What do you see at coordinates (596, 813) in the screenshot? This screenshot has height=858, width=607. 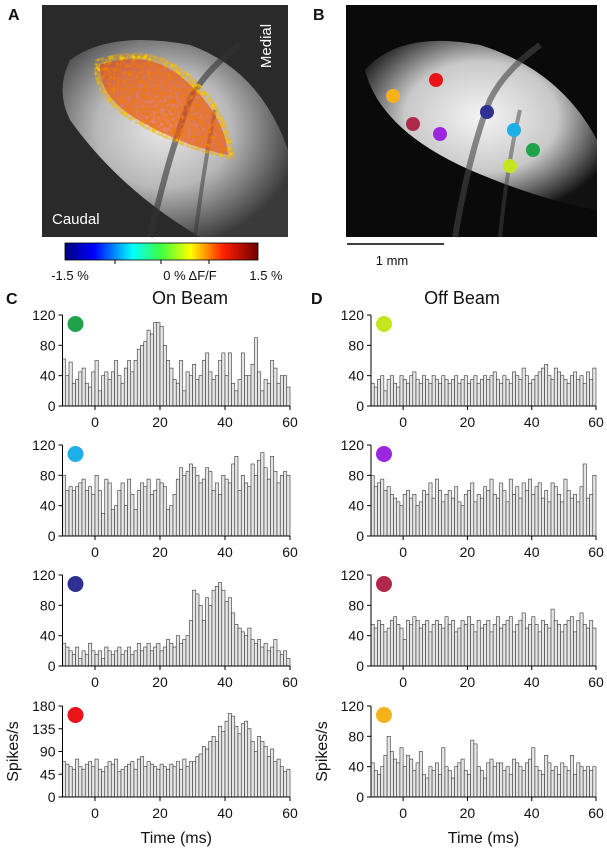 I see `x-tick-label: 60` at bounding box center [596, 813].